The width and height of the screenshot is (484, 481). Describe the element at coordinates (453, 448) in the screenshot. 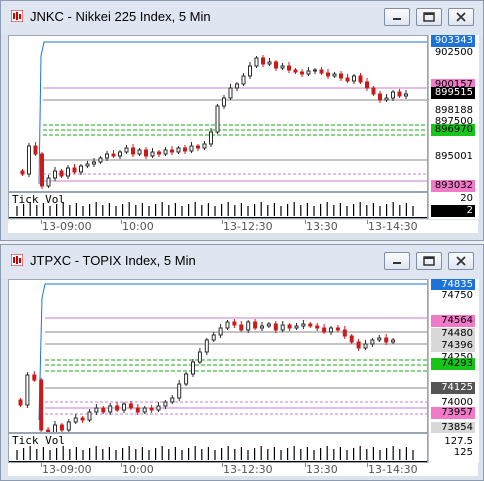

I see `volume-scale: 127.5 125` at that location.